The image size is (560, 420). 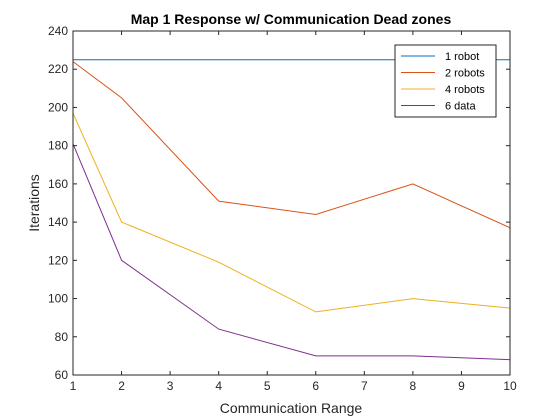 I want to click on y-tick-label: 200, so click(x=58, y=107).